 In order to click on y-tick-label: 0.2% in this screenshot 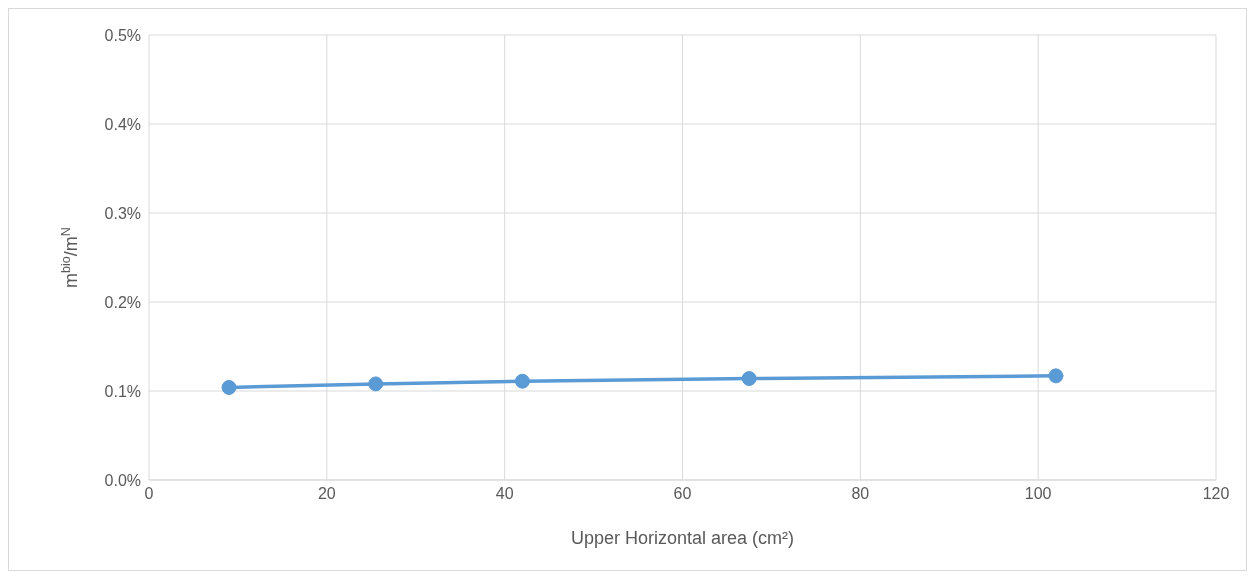, I will do `click(122, 302)`.